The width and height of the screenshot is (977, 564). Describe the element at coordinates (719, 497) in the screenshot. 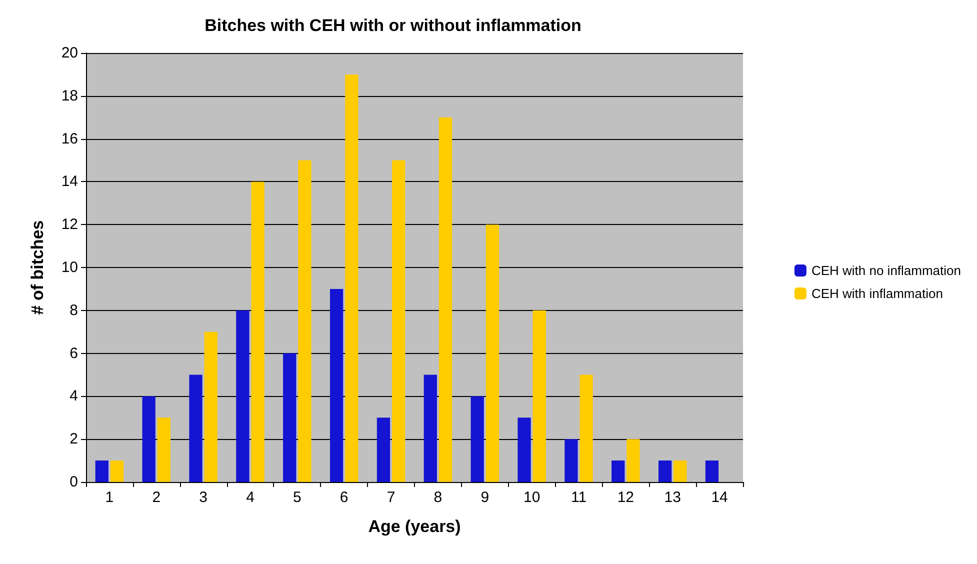

I see `x-tick-label: 14` at that location.